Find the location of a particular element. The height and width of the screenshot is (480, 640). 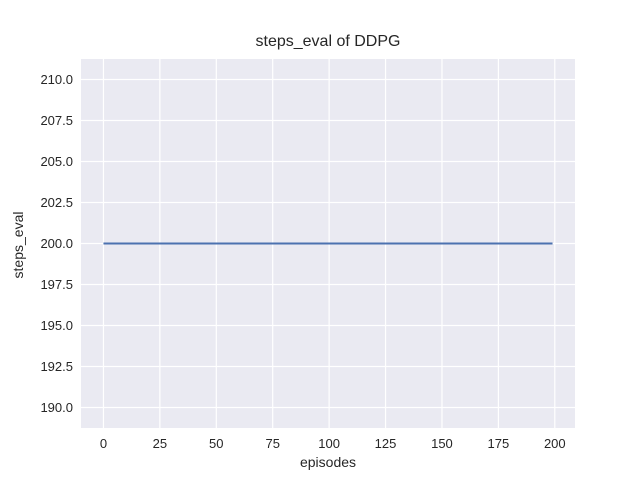

x-tick-label: 75 is located at coordinates (272, 443).